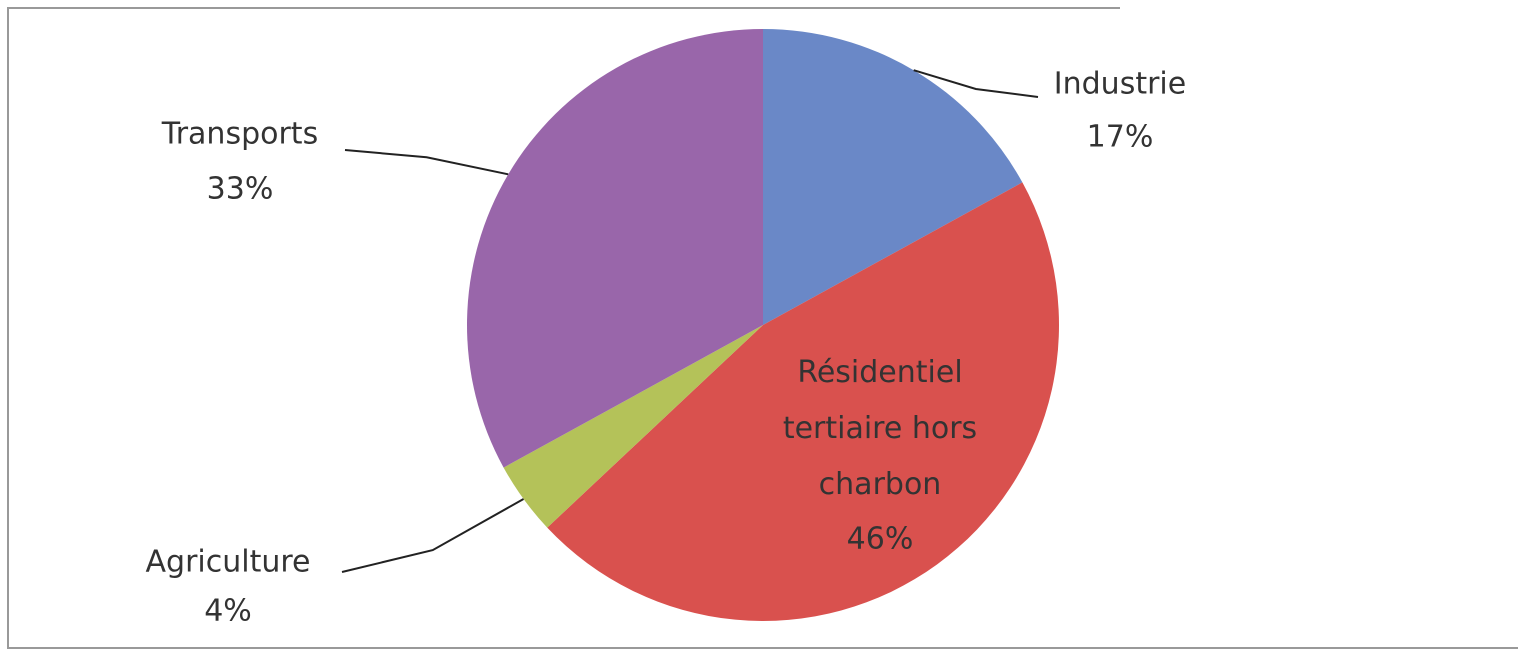 The height and width of the screenshot is (658, 1518). I want to click on value-label: 33%, so click(240, 189).